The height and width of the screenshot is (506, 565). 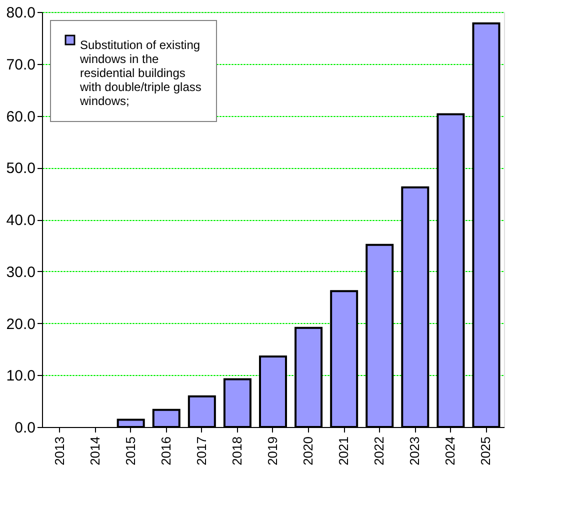 What do you see at coordinates (140, 73) in the screenshot?
I see `legend-label: Substitution of existing windows in the residential buildings with double/triple glass windows;` at bounding box center [140, 73].